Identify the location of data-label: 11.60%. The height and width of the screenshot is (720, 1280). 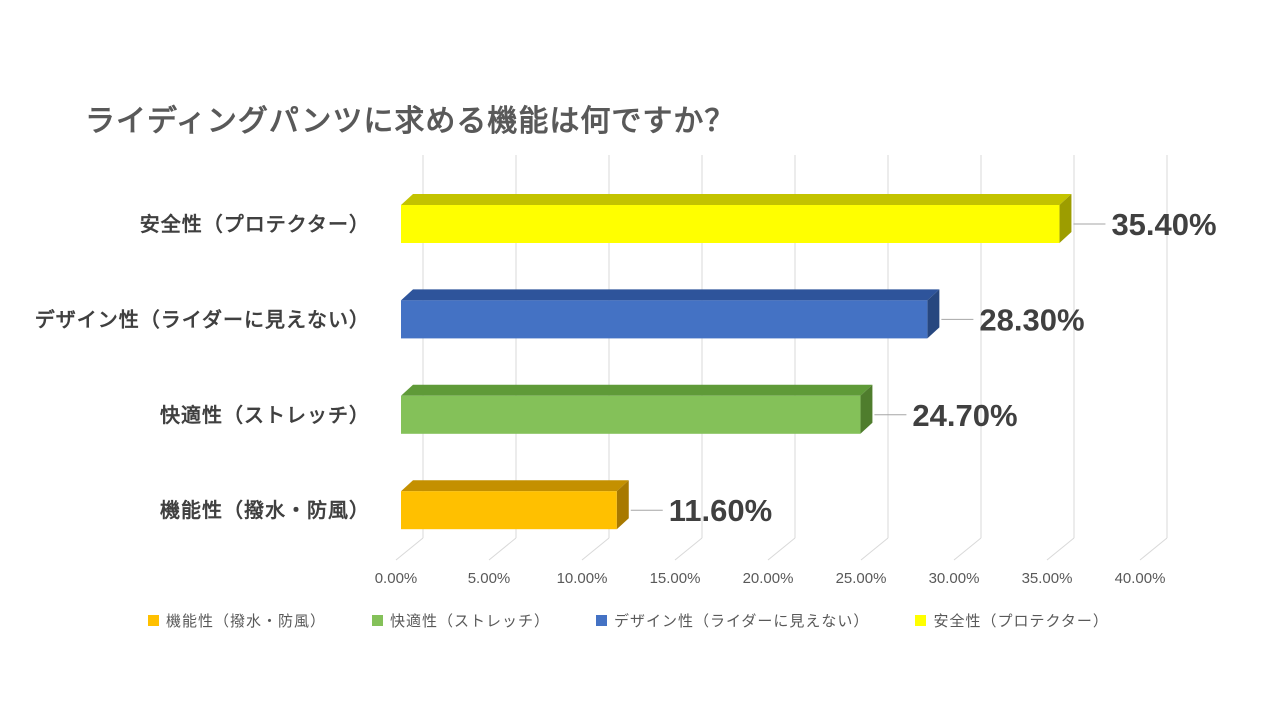
(720, 510).